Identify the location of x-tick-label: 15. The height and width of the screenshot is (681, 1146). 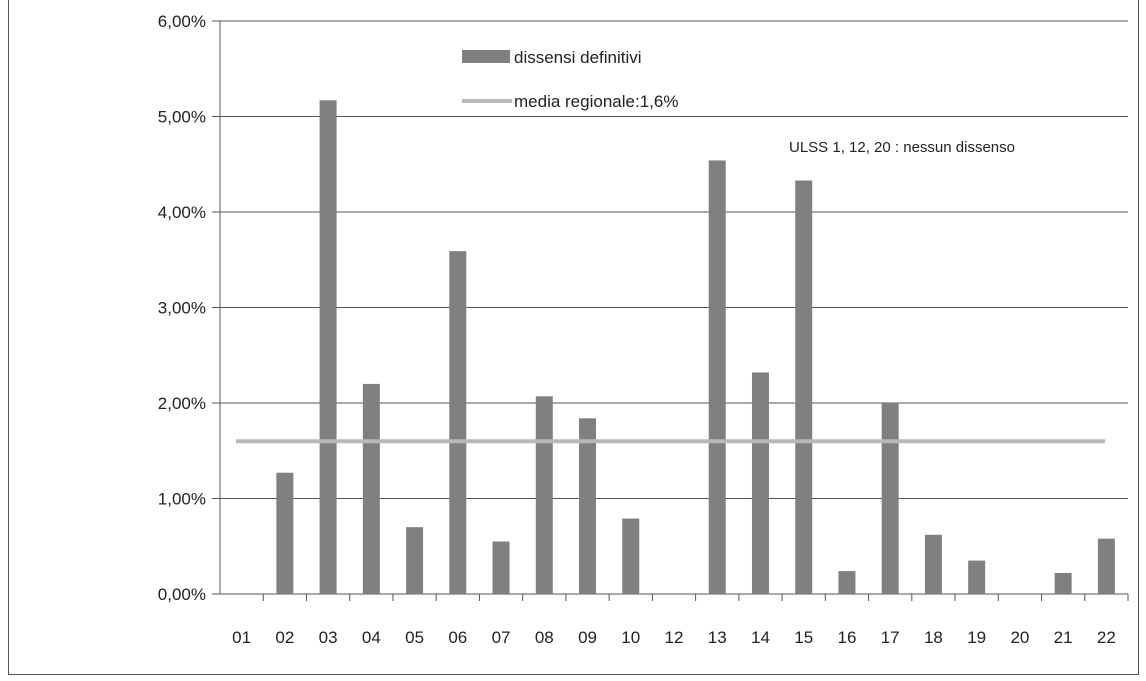
(803, 637).